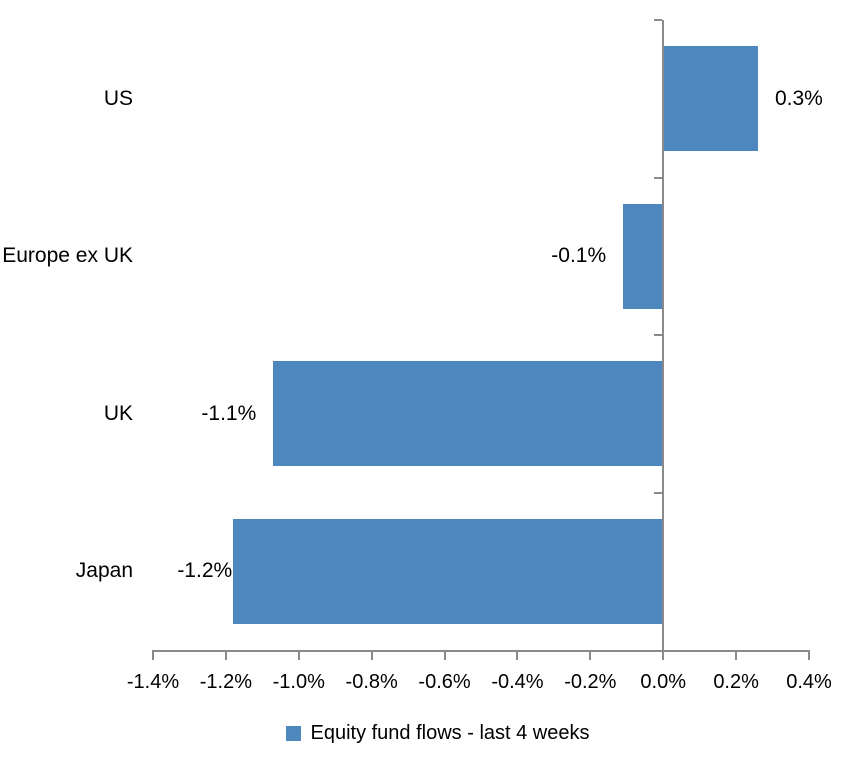 Image resolution: width=852 pixels, height=757 pixels. I want to click on x-tick-label: -0.2%, so click(590, 682).